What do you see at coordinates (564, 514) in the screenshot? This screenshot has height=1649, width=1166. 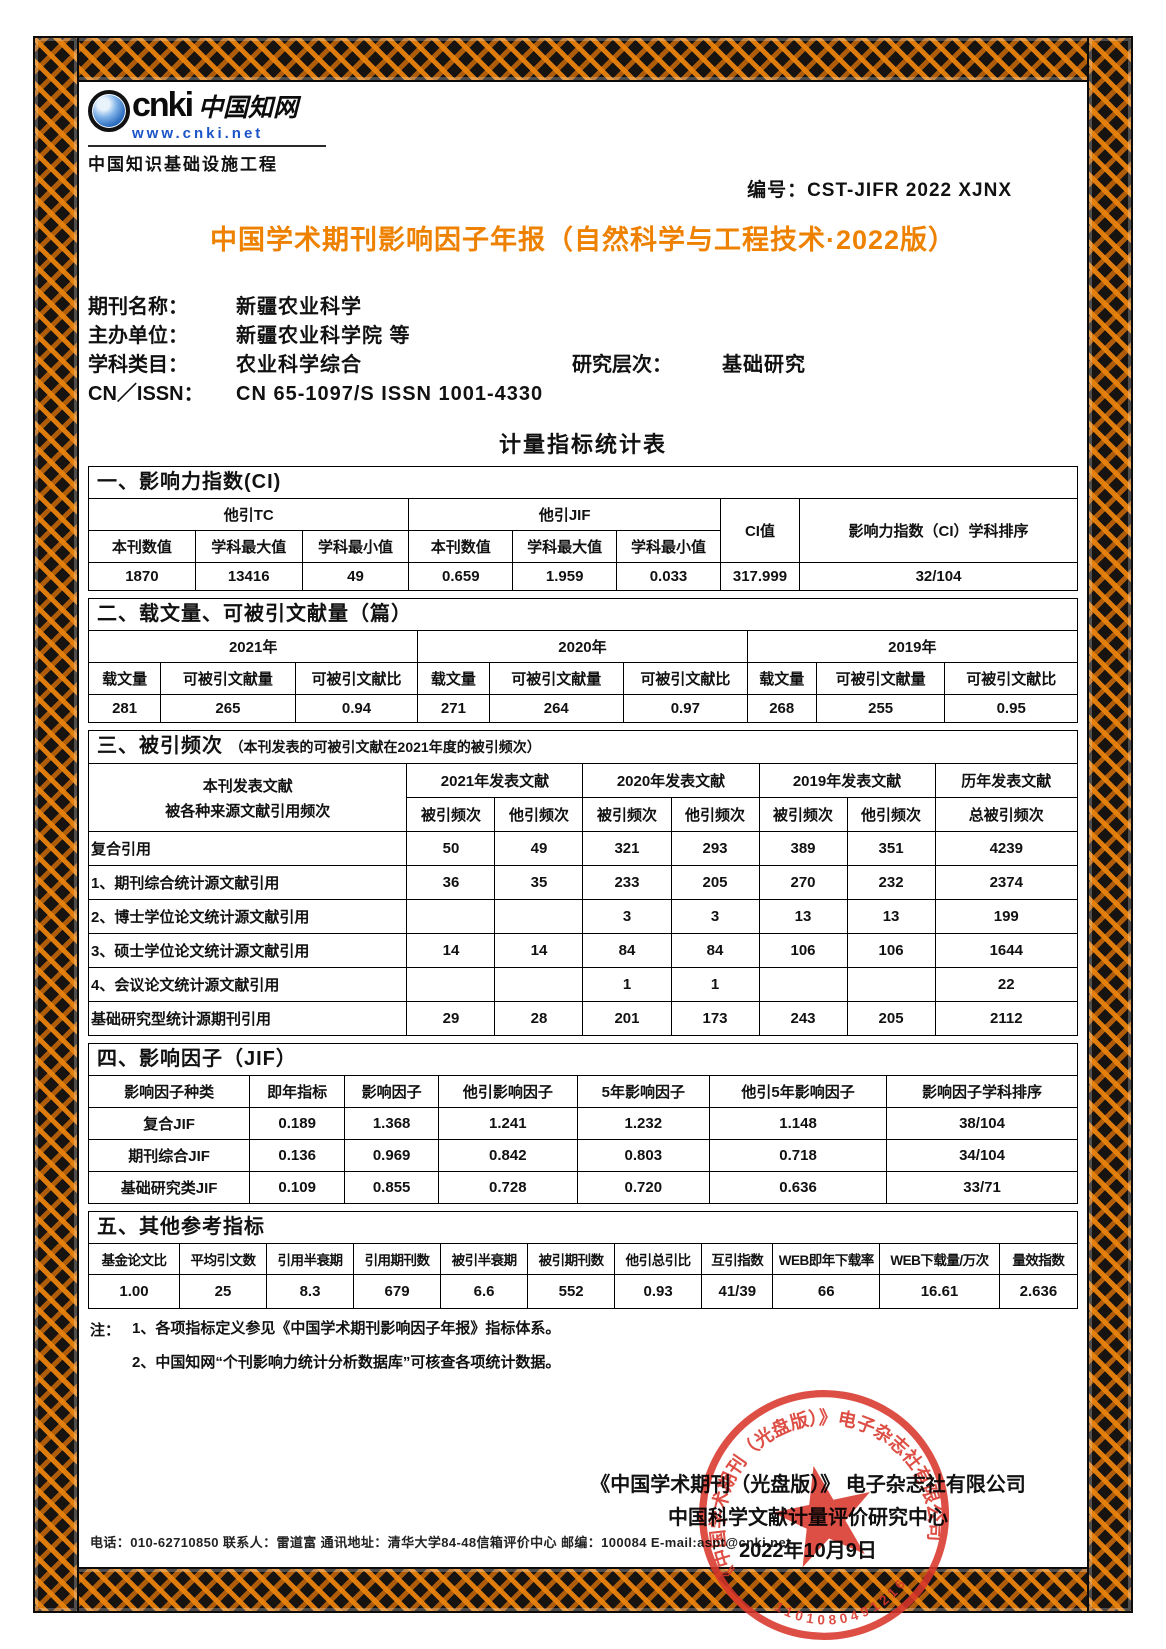 I see `col-group-jif: 他引JIF` at bounding box center [564, 514].